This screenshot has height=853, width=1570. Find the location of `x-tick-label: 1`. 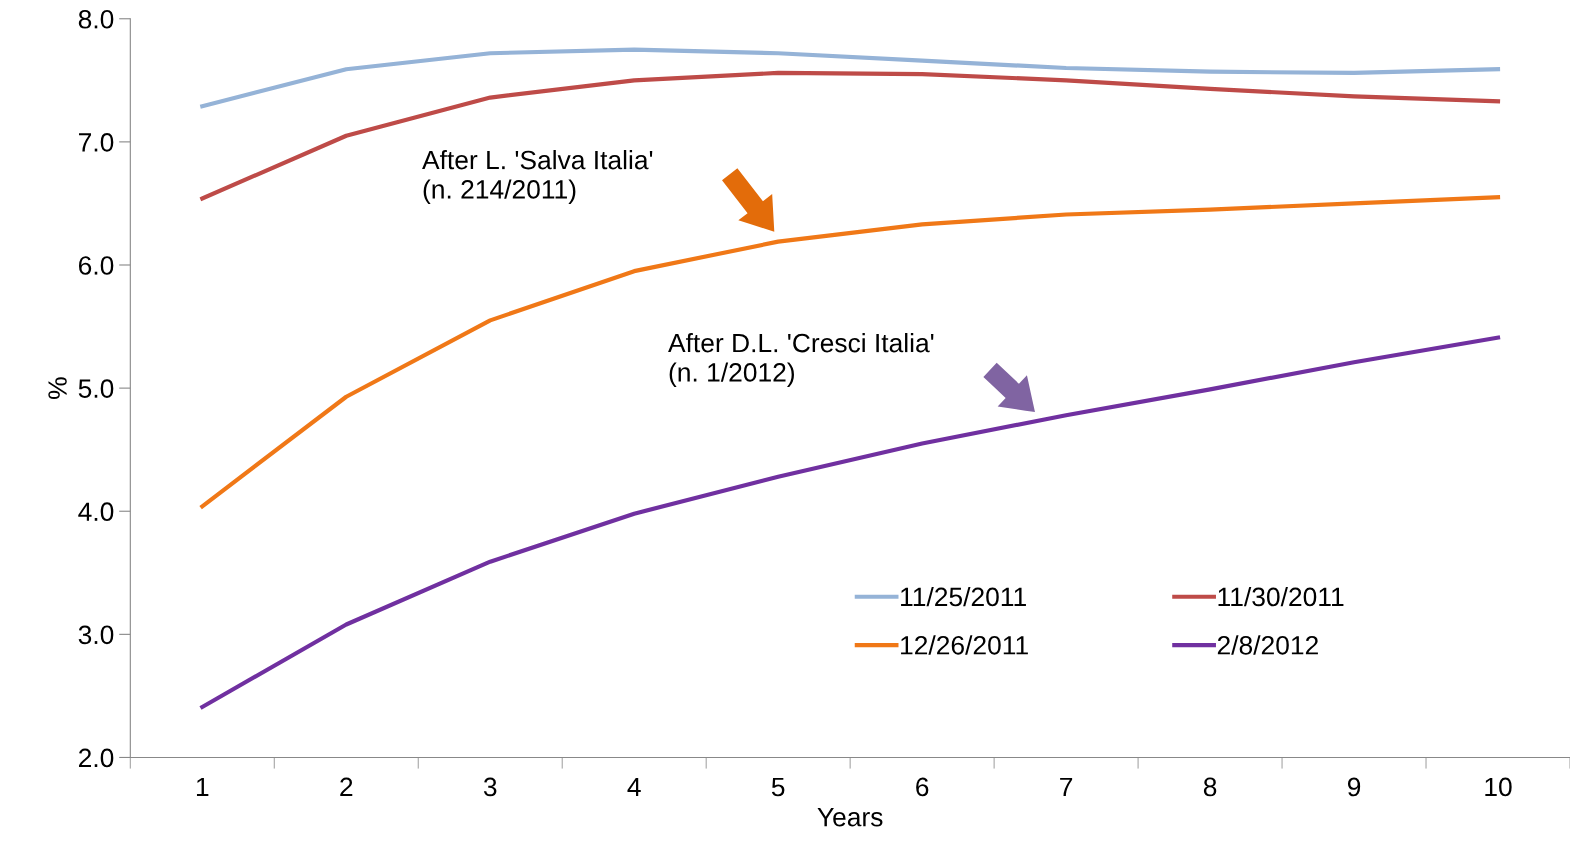

x-tick-label: 1 is located at coordinates (202, 787).